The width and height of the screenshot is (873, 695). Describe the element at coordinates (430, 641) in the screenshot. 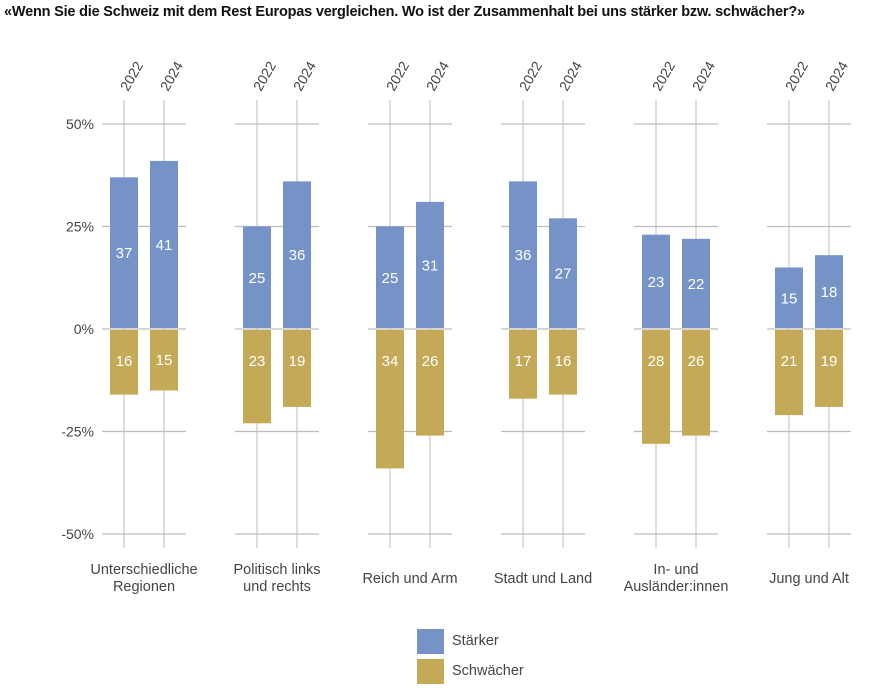

I see `legend-swatch-staerker` at that location.